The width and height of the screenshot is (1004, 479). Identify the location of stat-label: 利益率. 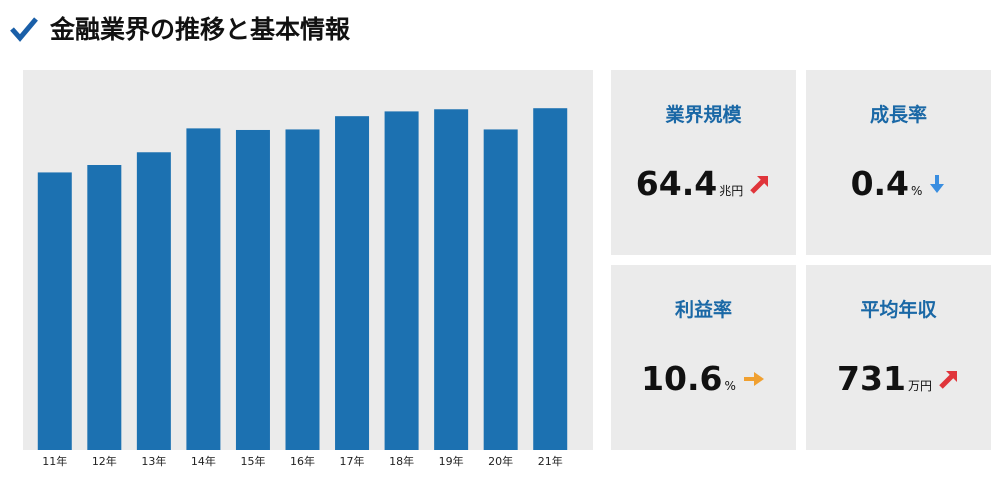
(703, 310).